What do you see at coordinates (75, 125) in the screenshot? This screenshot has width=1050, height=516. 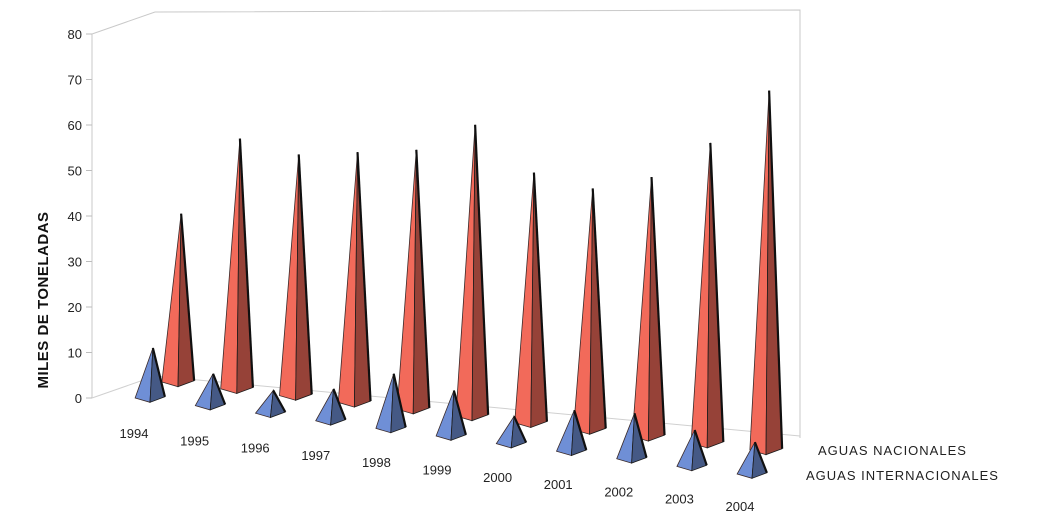 I see `y-tick-label: 60` at bounding box center [75, 125].